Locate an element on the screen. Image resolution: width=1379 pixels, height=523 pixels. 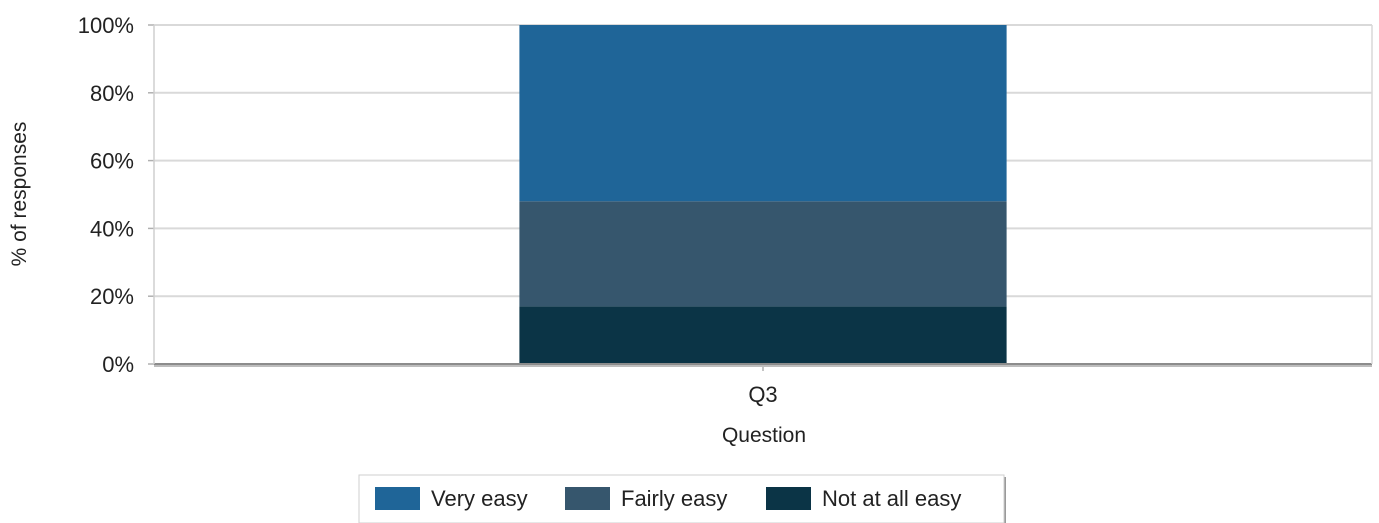
x-tick-label: Q3 is located at coordinates (762, 394).